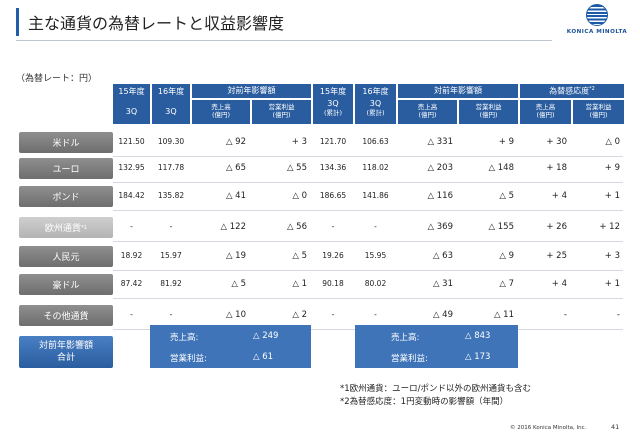 The height and width of the screenshot is (443, 640). What do you see at coordinates (333, 255) in the screenshot?
I see `table-cell-c15: 19.26` at bounding box center [333, 255].